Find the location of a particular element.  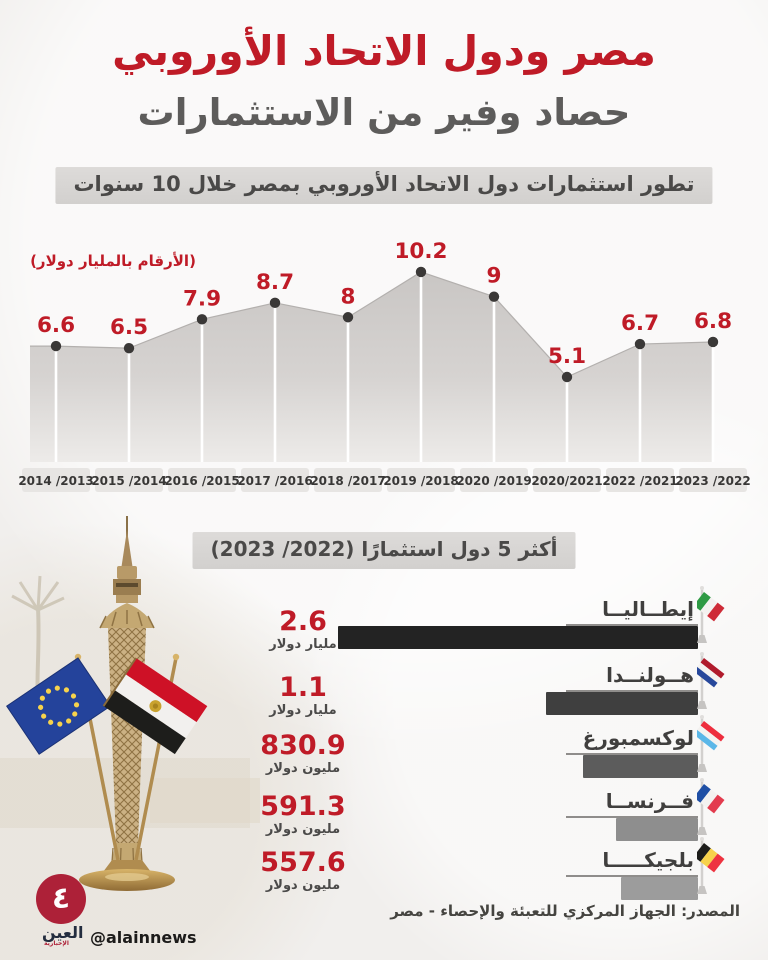

country-row: إيطــاليــا is located at coordinates (468, 627).